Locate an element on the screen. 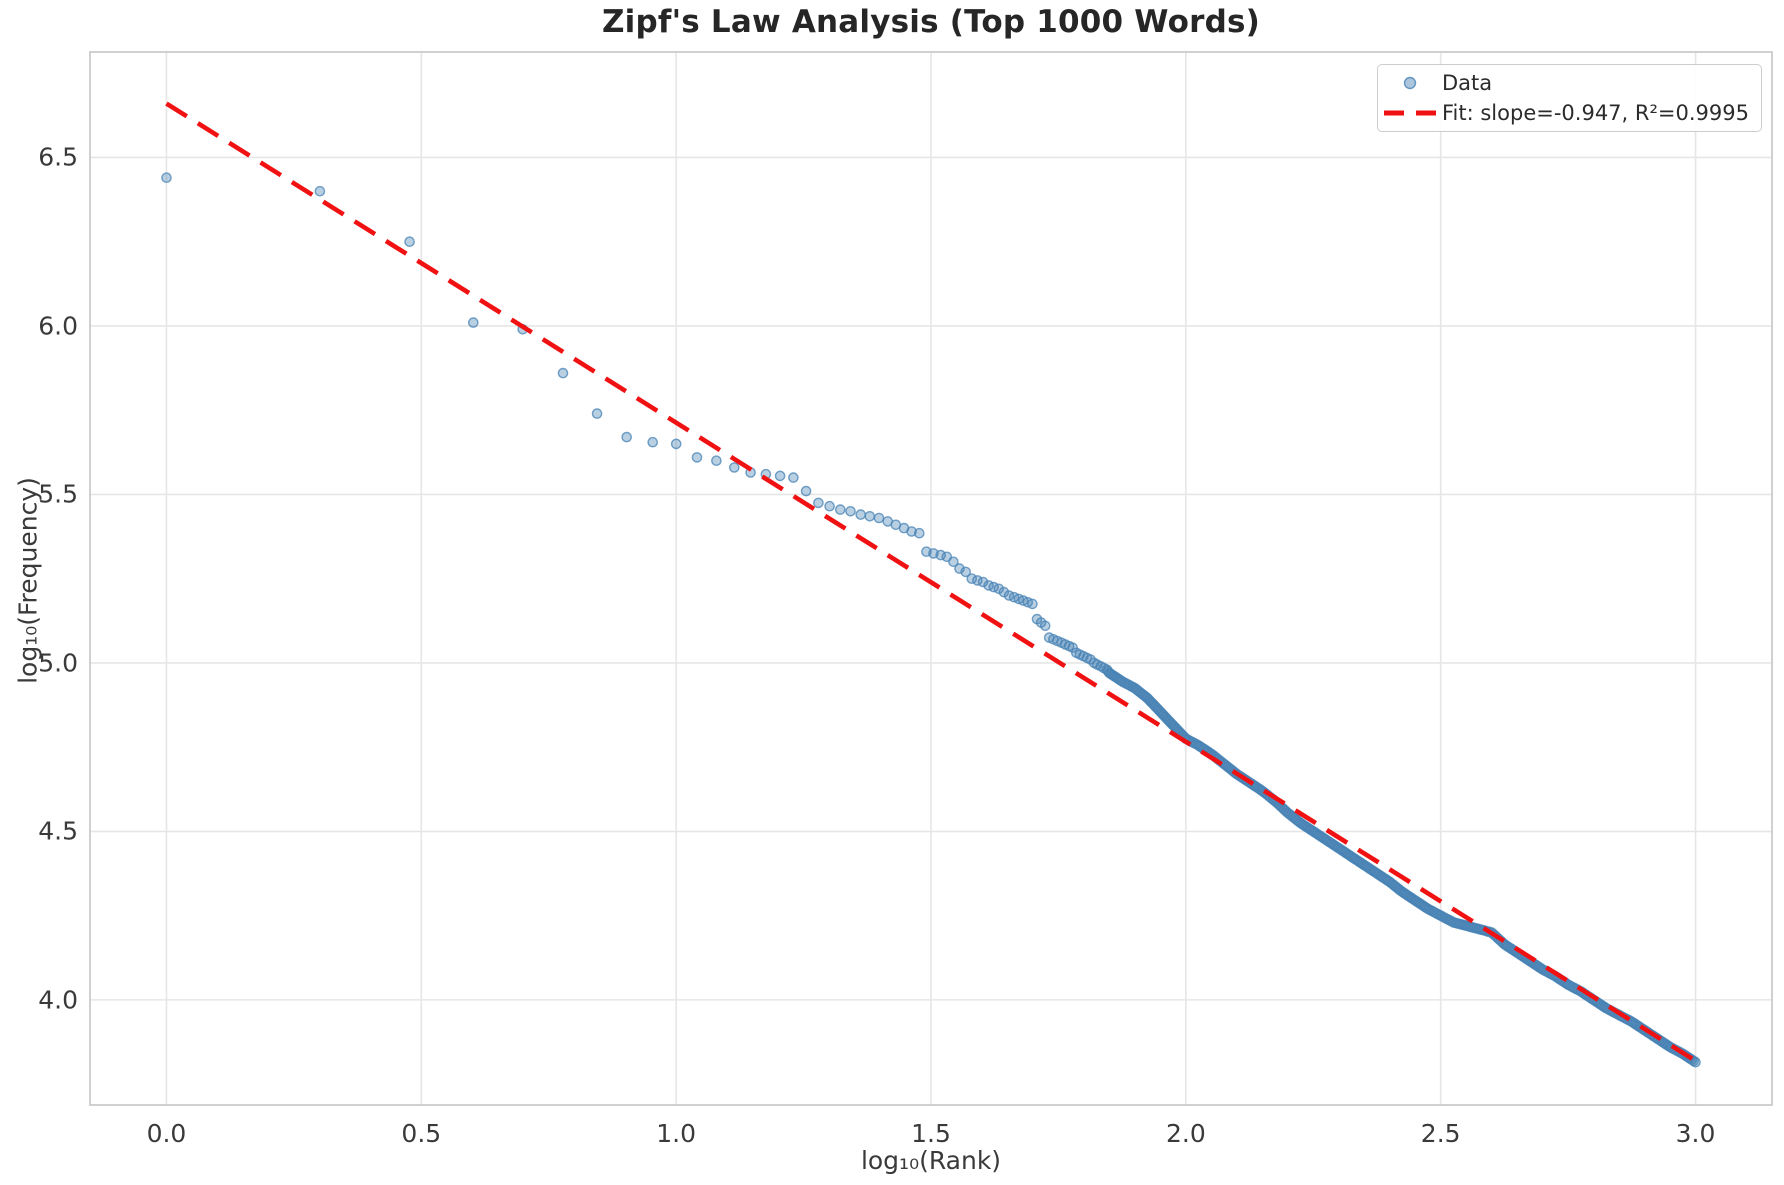 This screenshot has height=1185, width=1784. legend: Data Fit: slope=-0.947, R²=0.9995 is located at coordinates (1569, 98).